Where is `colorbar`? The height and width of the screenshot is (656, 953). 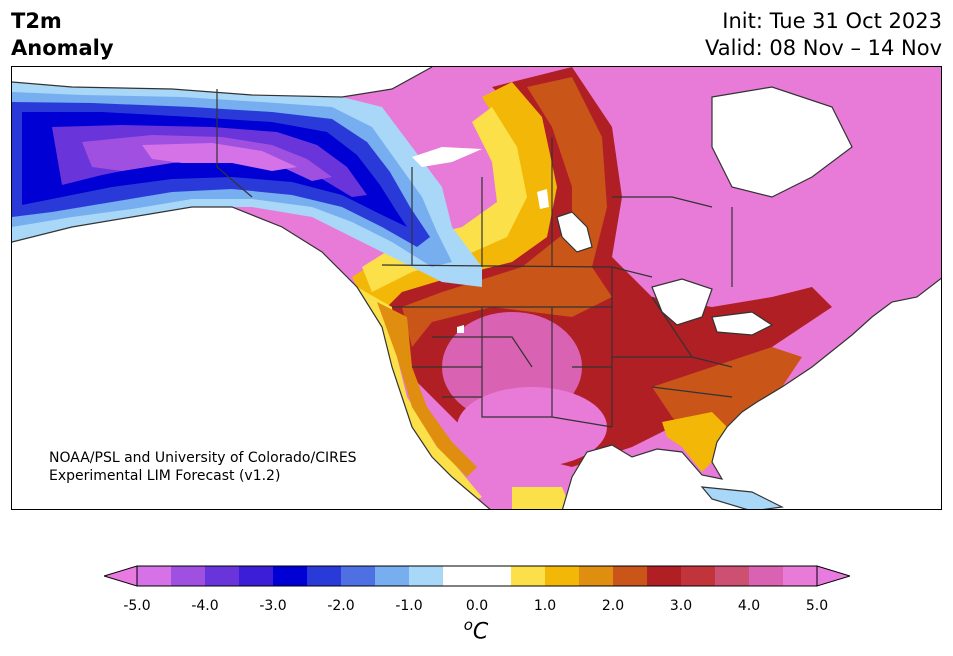 colorbar is located at coordinates (477, 576).